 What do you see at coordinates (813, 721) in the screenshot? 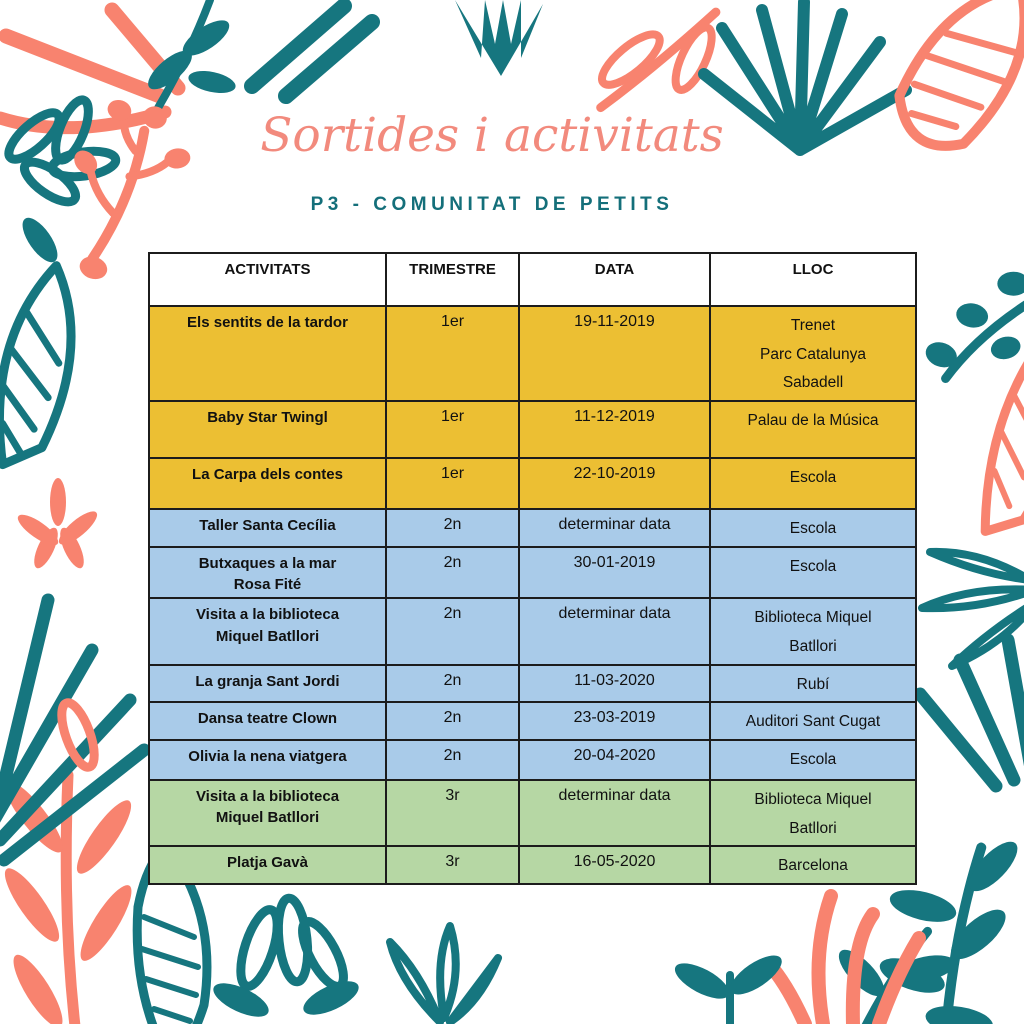
I see `cell-lloc: Auditori Sant Cugat` at bounding box center [813, 721].